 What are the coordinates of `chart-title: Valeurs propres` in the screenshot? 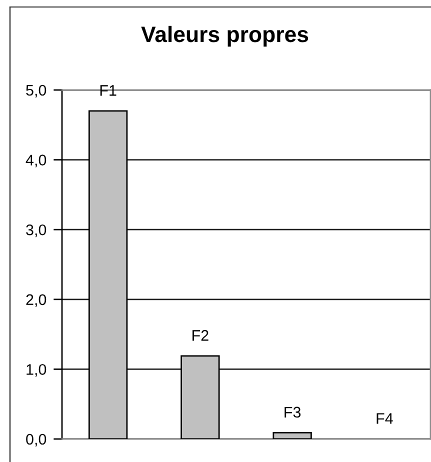 It's located at (224, 36).